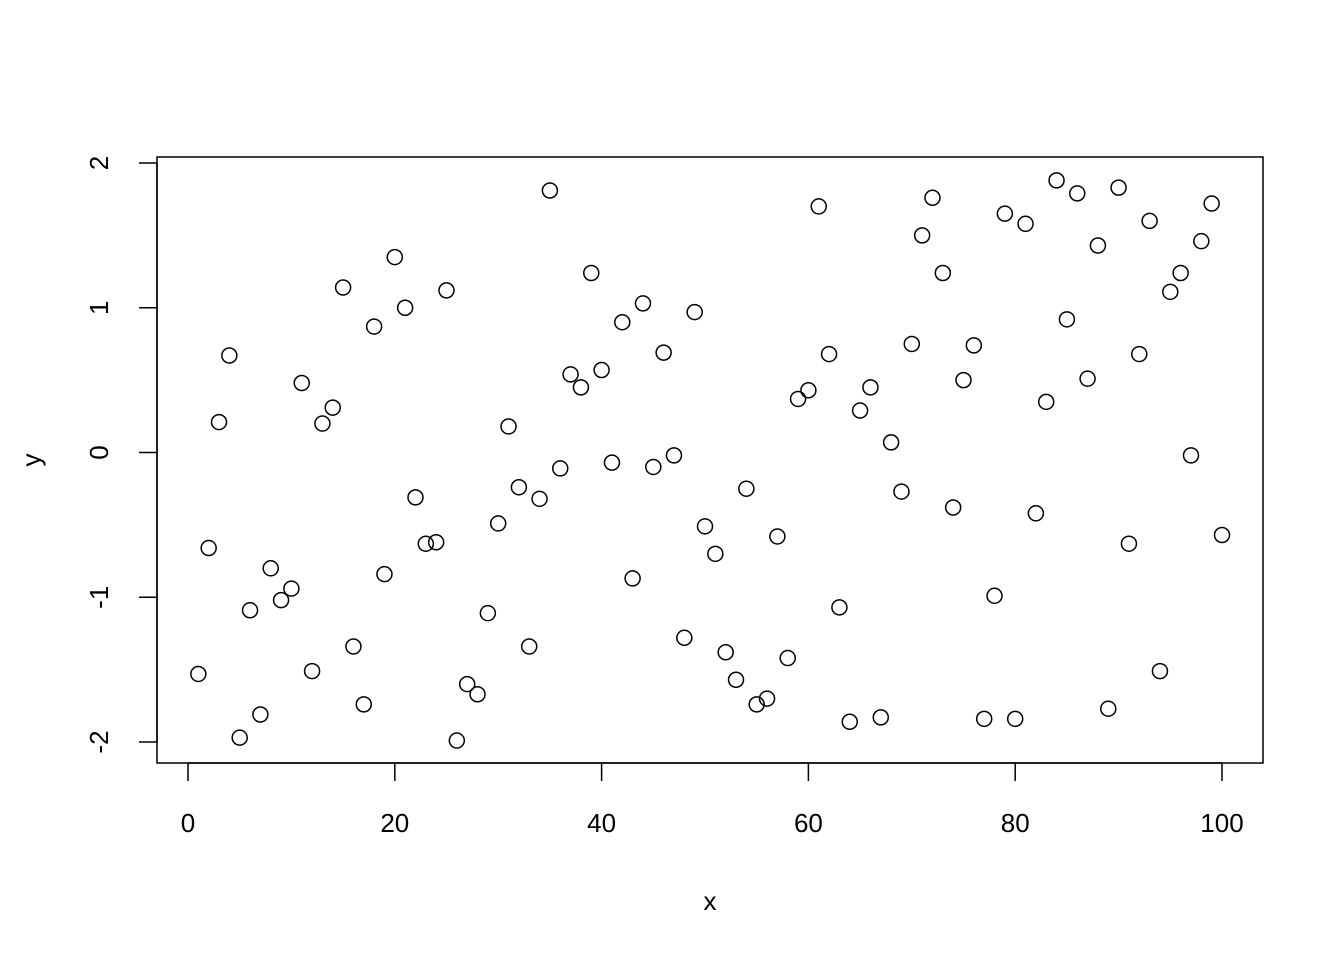 The image size is (1344, 960). What do you see at coordinates (712, 800) in the screenshot?
I see `x-axis: 0 20 40 60 80 100` at bounding box center [712, 800].